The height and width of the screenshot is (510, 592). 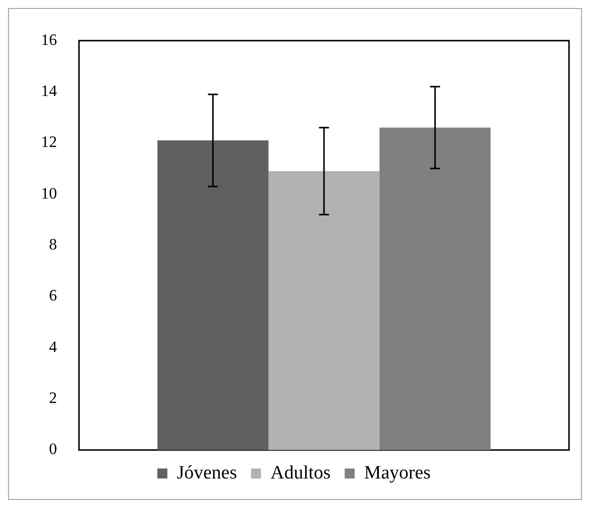 I want to click on y-tick-label: 4, so click(x=53, y=347).